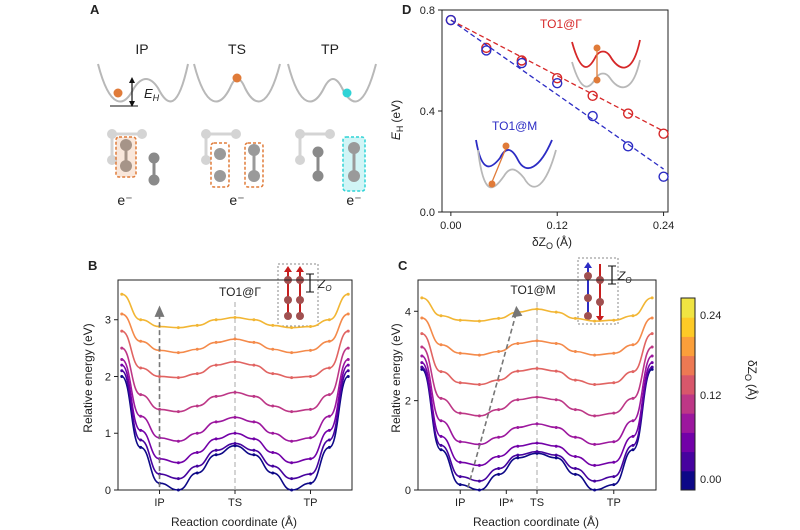 The image size is (800, 530). Describe the element at coordinates (406, 9) in the screenshot. I see `panel-d-letter: D` at that location.